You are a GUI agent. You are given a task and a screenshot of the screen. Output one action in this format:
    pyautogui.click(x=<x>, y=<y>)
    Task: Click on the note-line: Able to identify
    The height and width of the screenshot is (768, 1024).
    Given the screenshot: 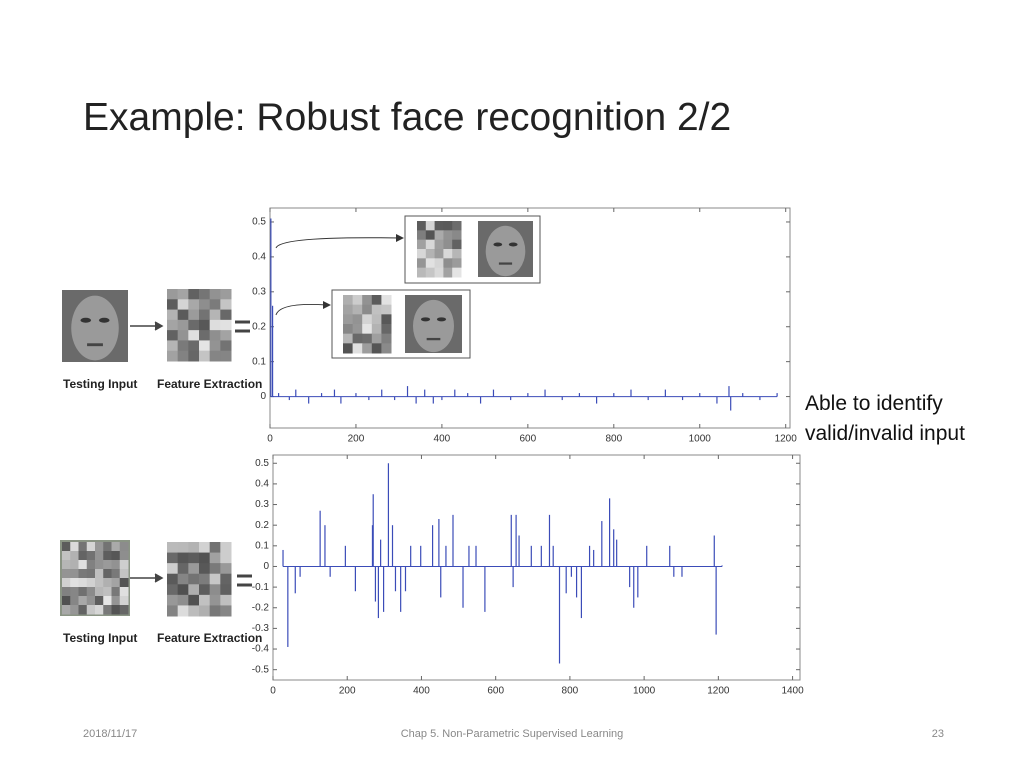 What is the action you would take?
    pyautogui.click(x=874, y=403)
    